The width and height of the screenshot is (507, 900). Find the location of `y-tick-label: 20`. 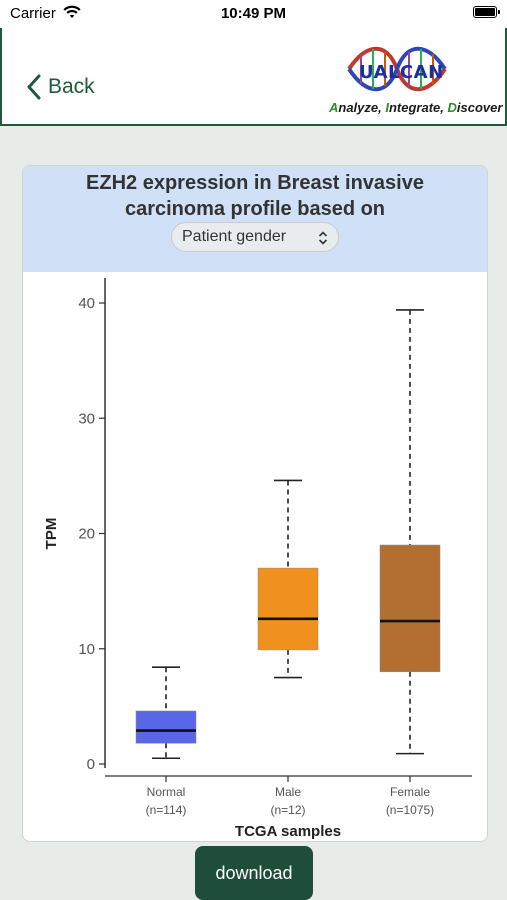

y-tick-label: 20 is located at coordinates (86, 534).